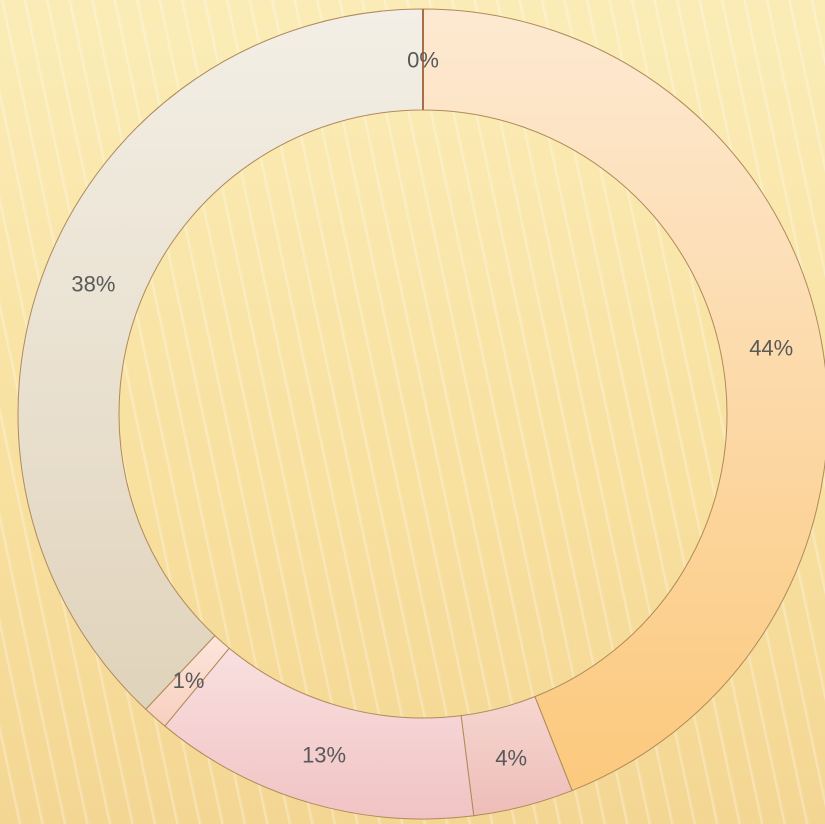 Image resolution: width=825 pixels, height=824 pixels. I want to click on data-label-3: 13%, so click(324, 754).